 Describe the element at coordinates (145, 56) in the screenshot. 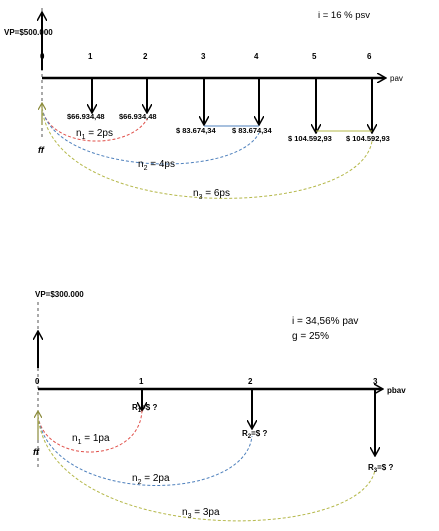

I see `period-2: 2` at that location.